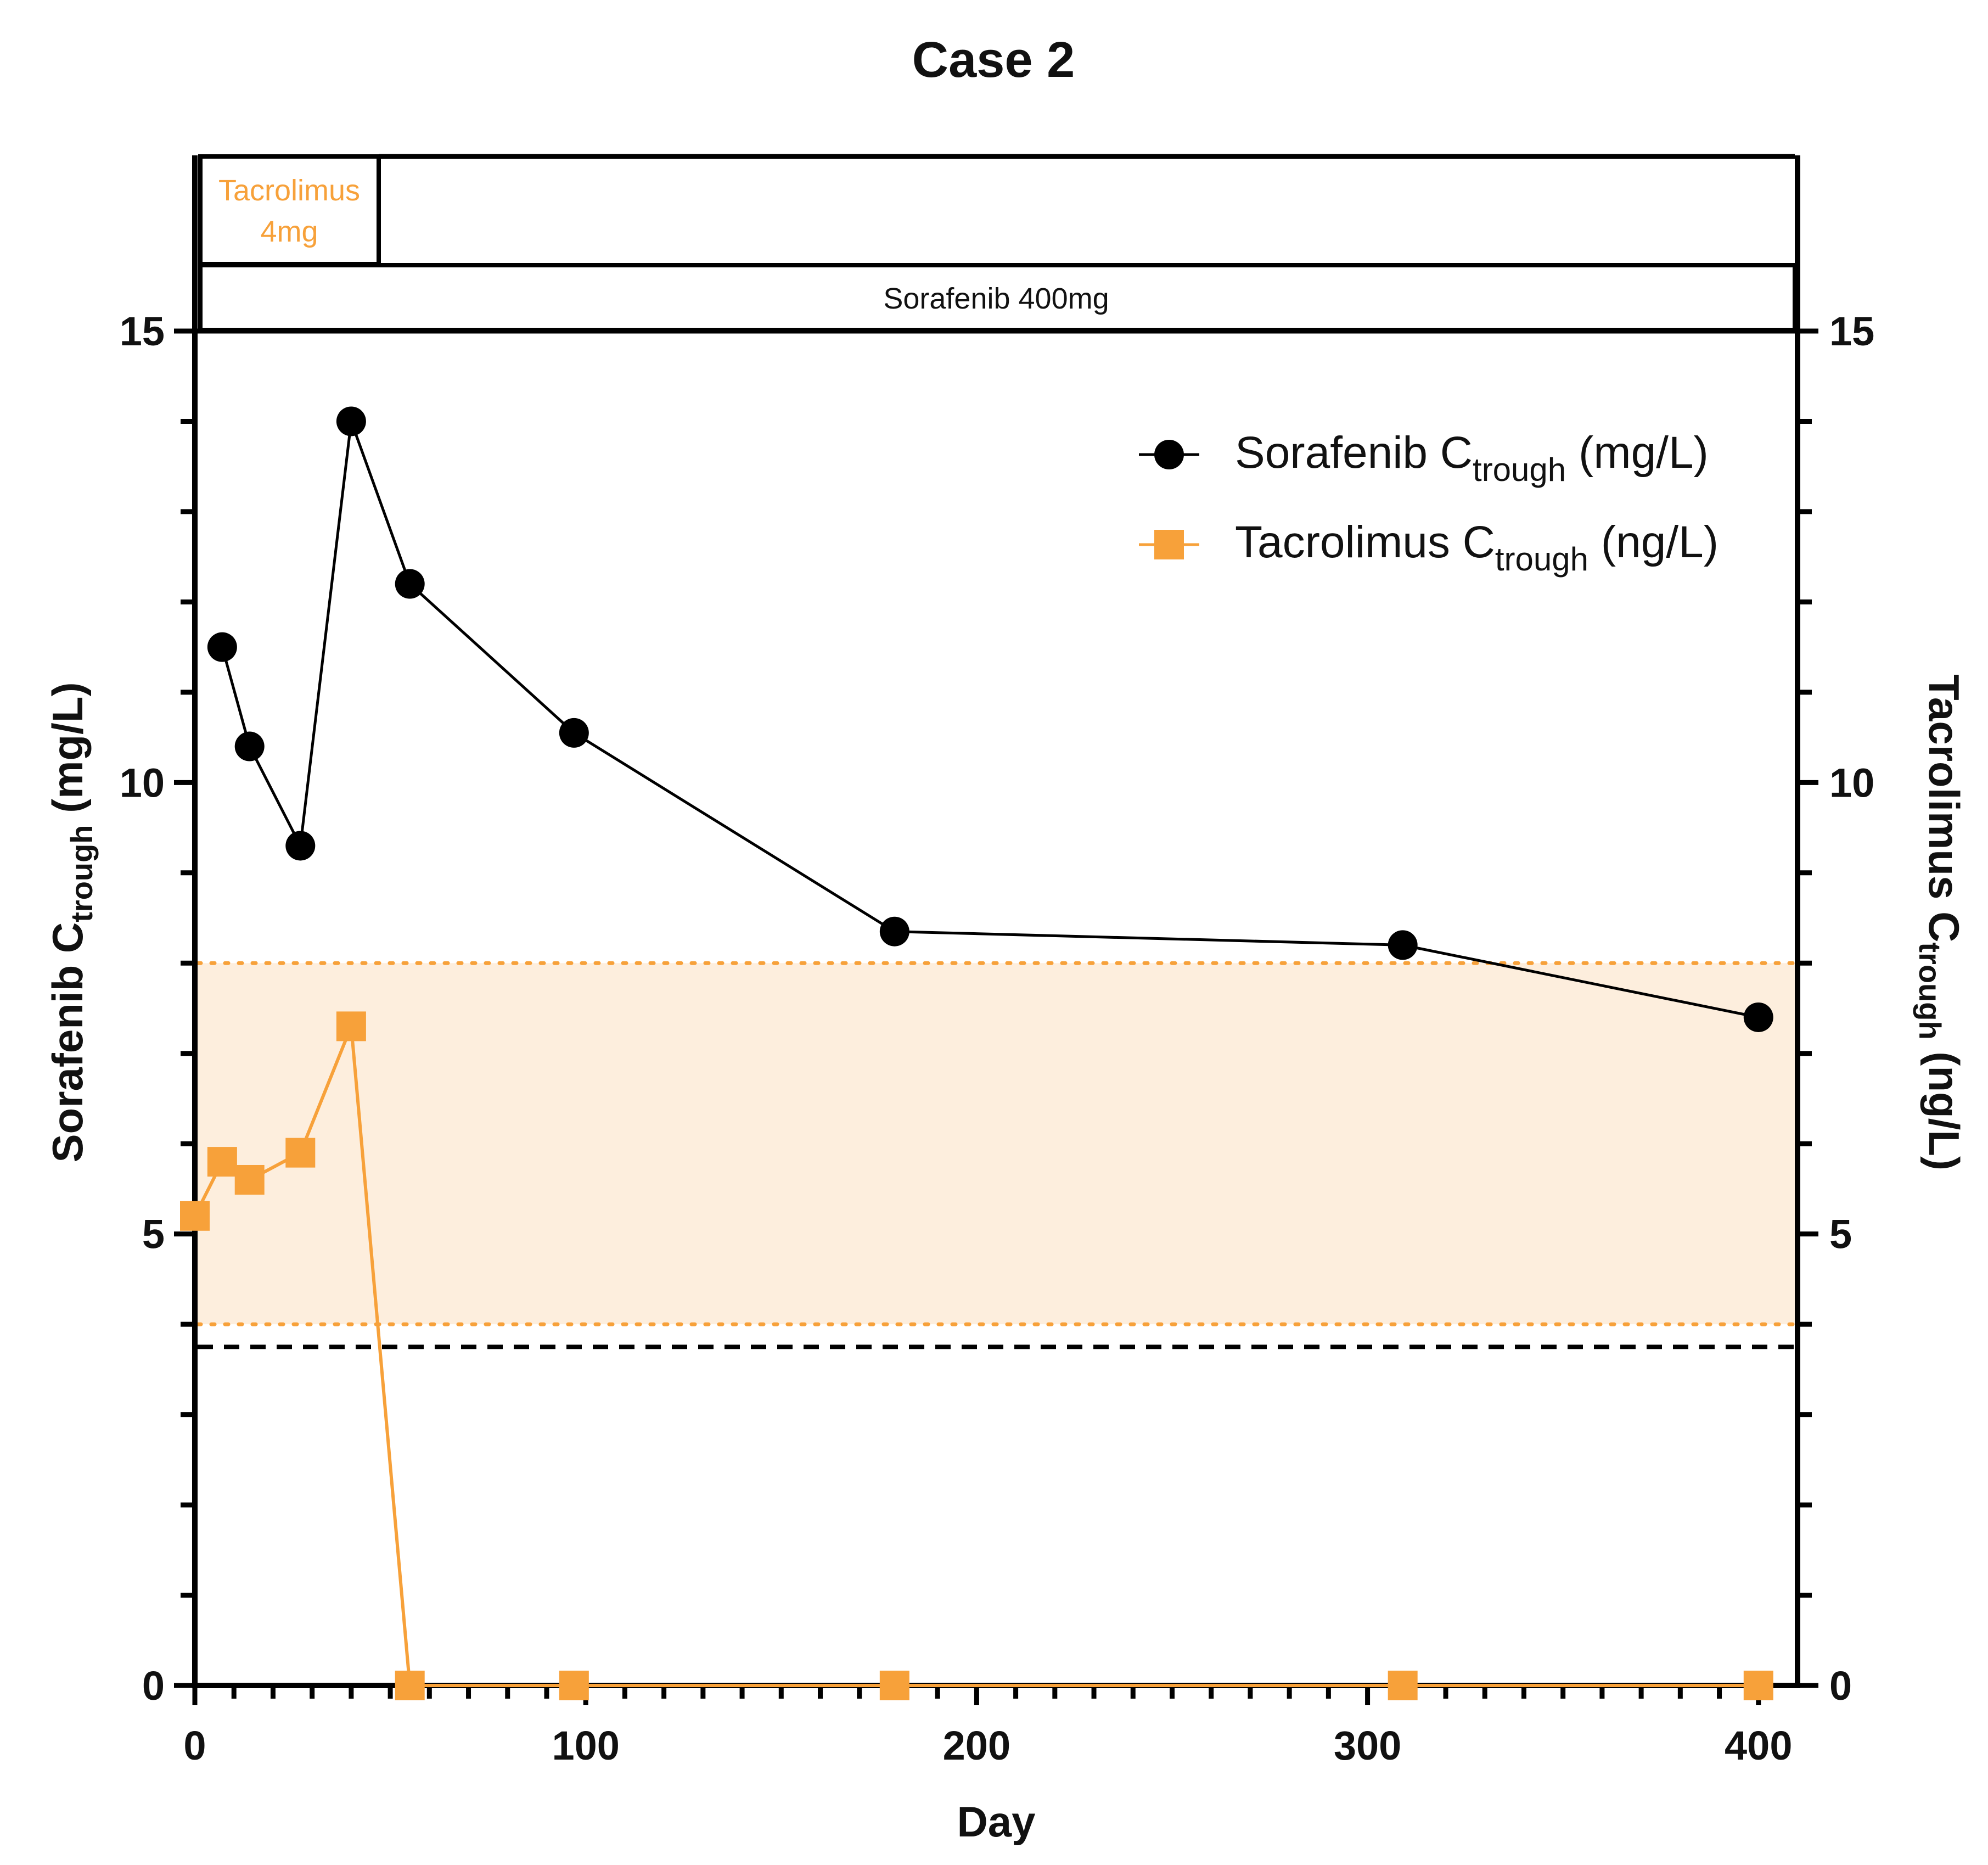 The width and height of the screenshot is (1988, 1865). I want to click on dosing-bars: Tacrolimus 4mg Sorafenib 400mg, so click(998, 243).